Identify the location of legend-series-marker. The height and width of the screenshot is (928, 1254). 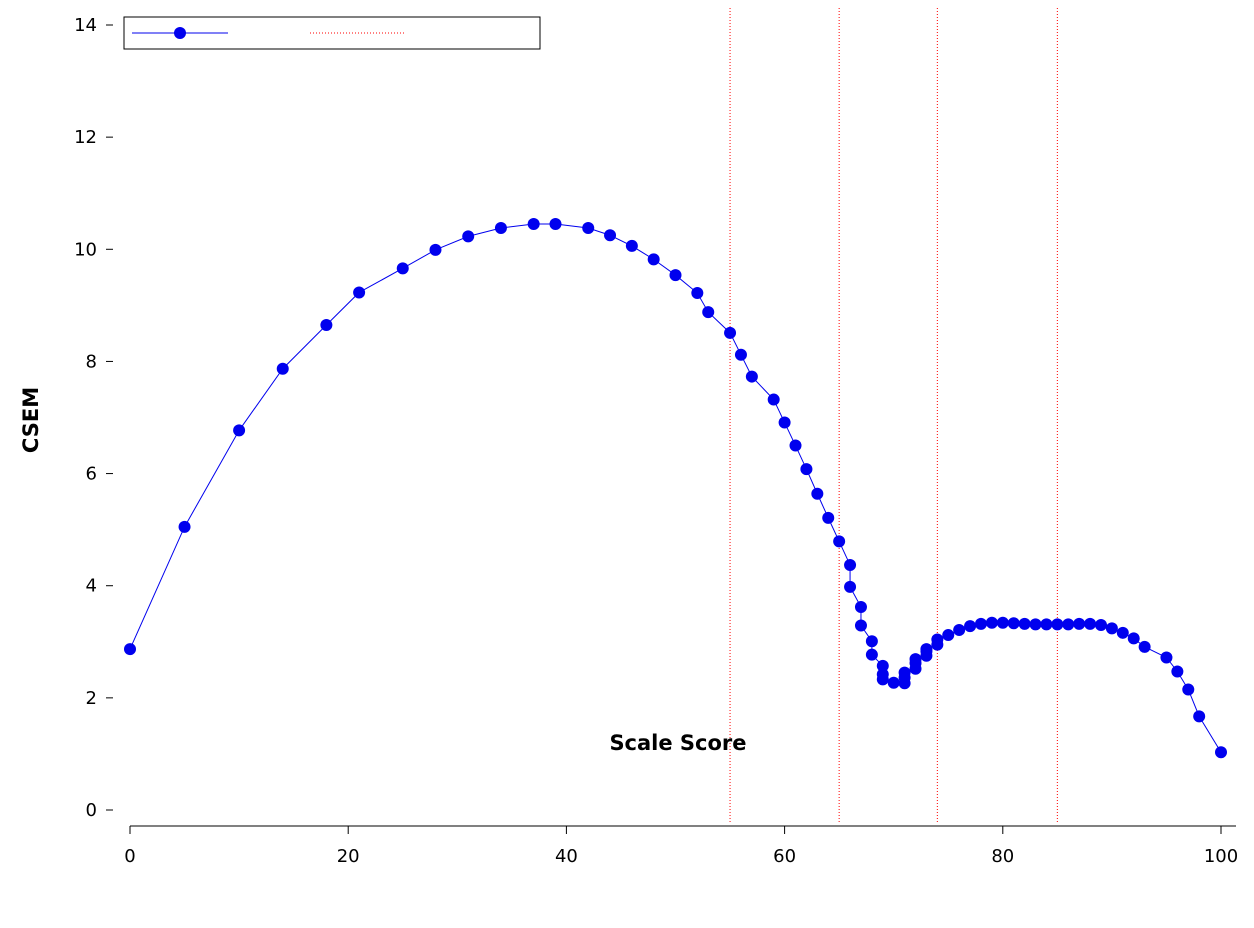
(180, 33).